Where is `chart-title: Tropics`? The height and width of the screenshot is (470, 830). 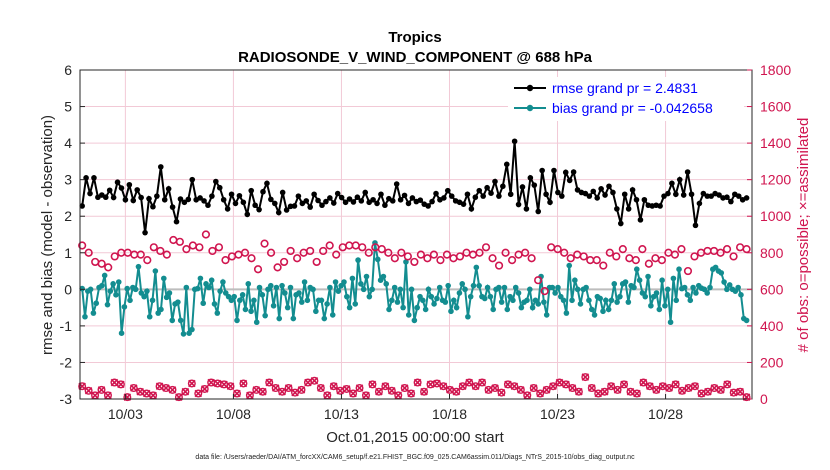 chart-title: Tropics is located at coordinates (414, 37).